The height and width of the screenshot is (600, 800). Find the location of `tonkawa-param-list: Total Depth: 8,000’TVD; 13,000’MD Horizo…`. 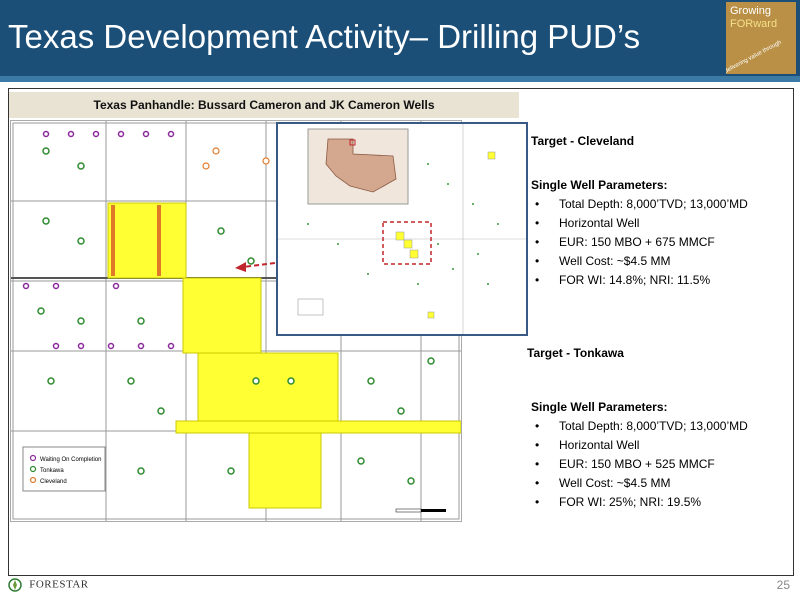

tonkawa-param-list: Total Depth: 8,000’TVD; 13,000’MD Horizo… is located at coordinates (661, 464).